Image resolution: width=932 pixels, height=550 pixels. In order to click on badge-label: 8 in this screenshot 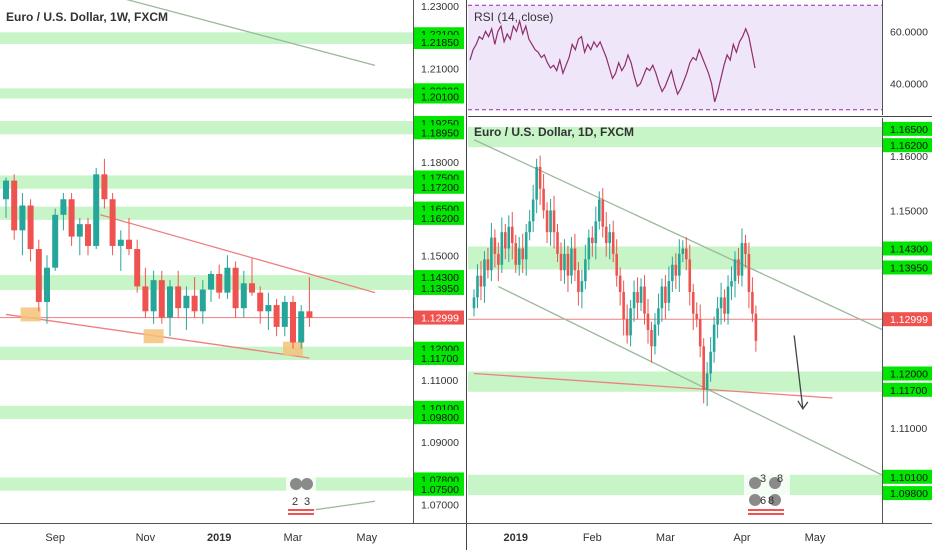, I will do `click(780, 479)`.